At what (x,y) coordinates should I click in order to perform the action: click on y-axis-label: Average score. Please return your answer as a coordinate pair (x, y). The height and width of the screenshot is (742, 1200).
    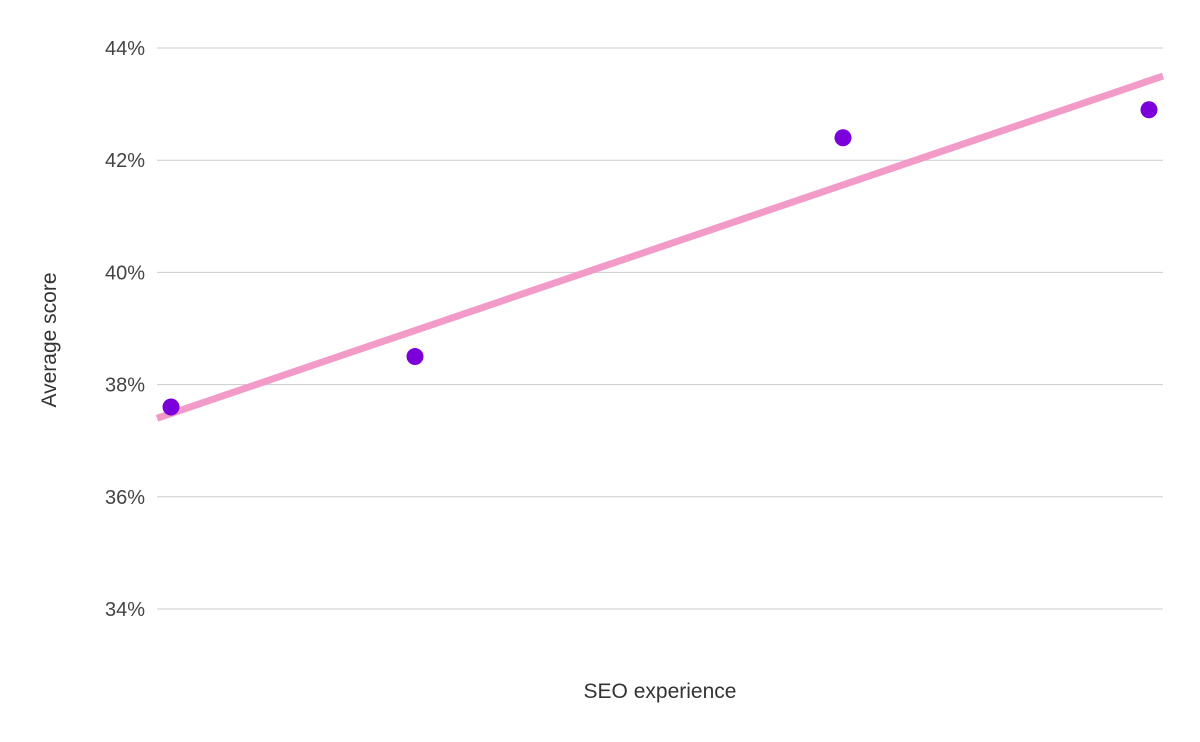
    Looking at the image, I should click on (49, 339).